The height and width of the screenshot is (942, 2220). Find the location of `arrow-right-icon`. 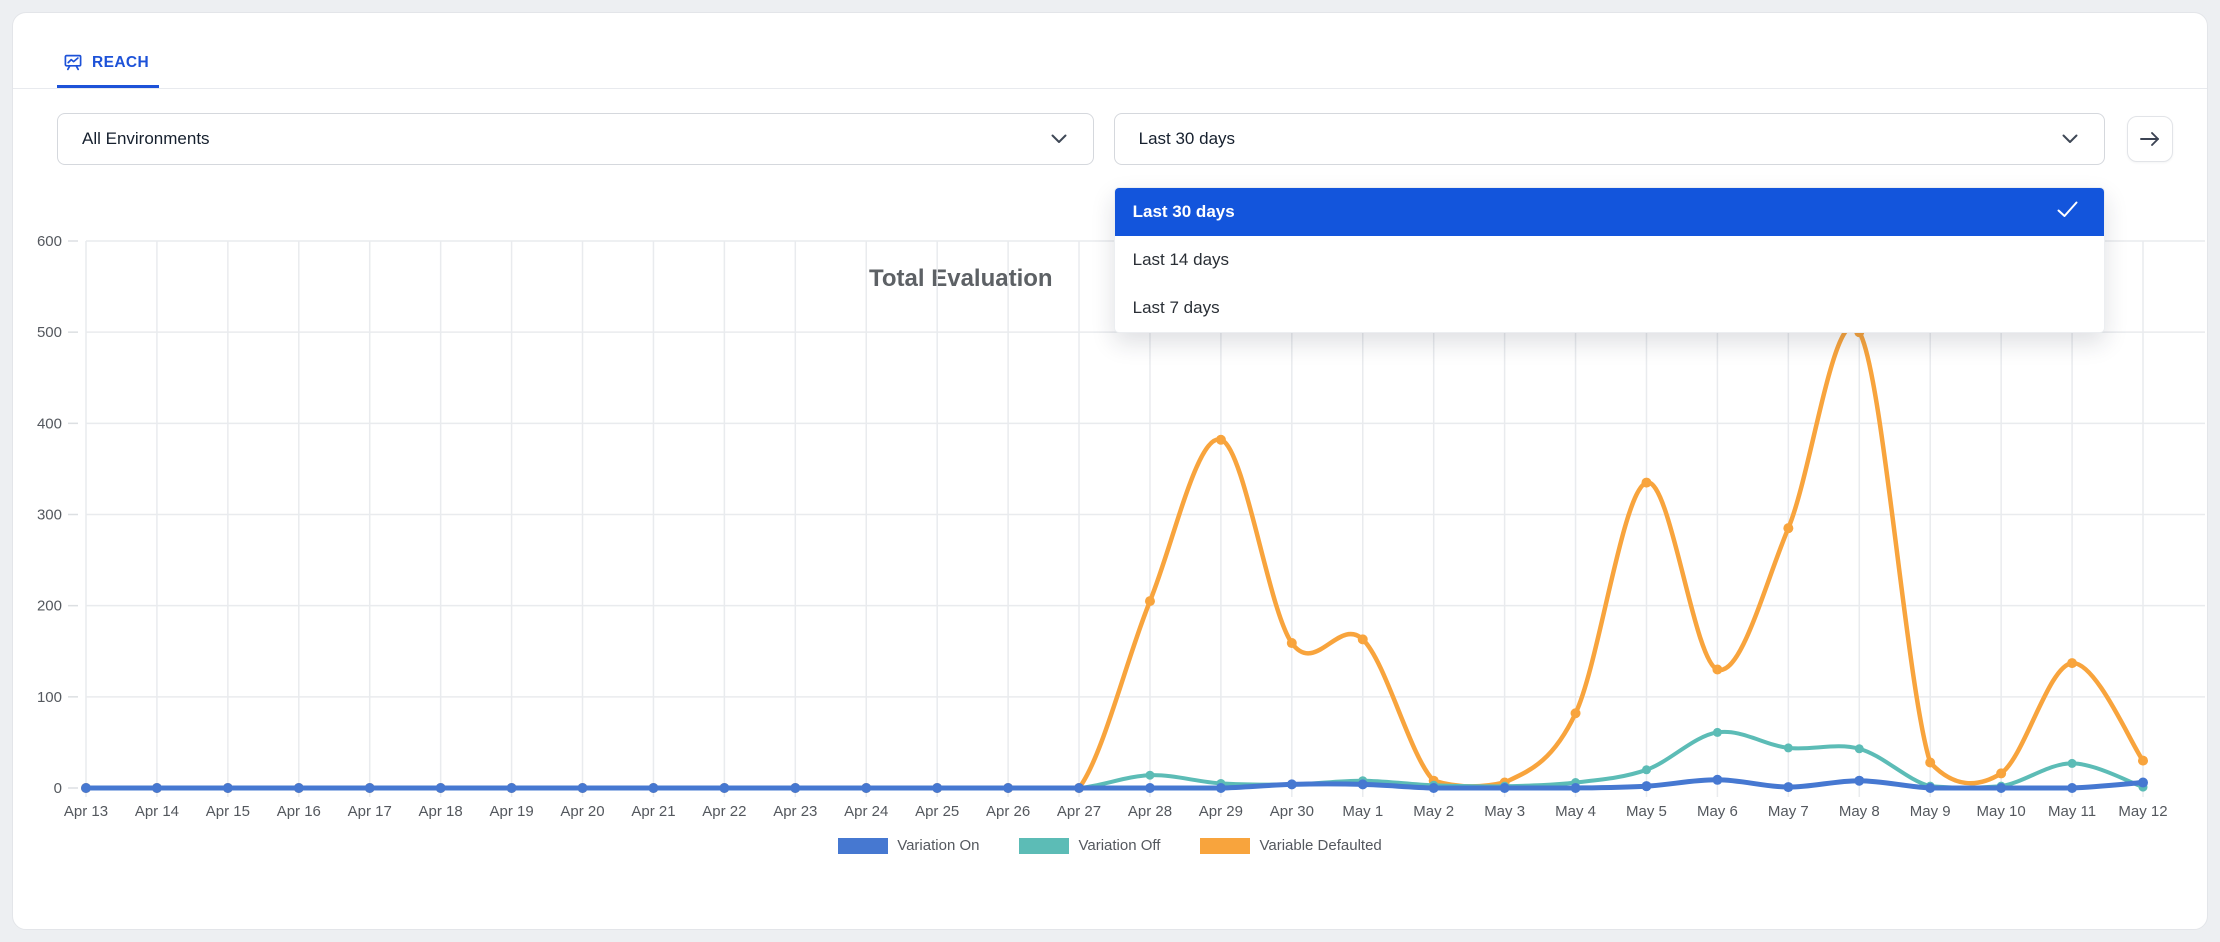

arrow-right-icon is located at coordinates (2150, 139).